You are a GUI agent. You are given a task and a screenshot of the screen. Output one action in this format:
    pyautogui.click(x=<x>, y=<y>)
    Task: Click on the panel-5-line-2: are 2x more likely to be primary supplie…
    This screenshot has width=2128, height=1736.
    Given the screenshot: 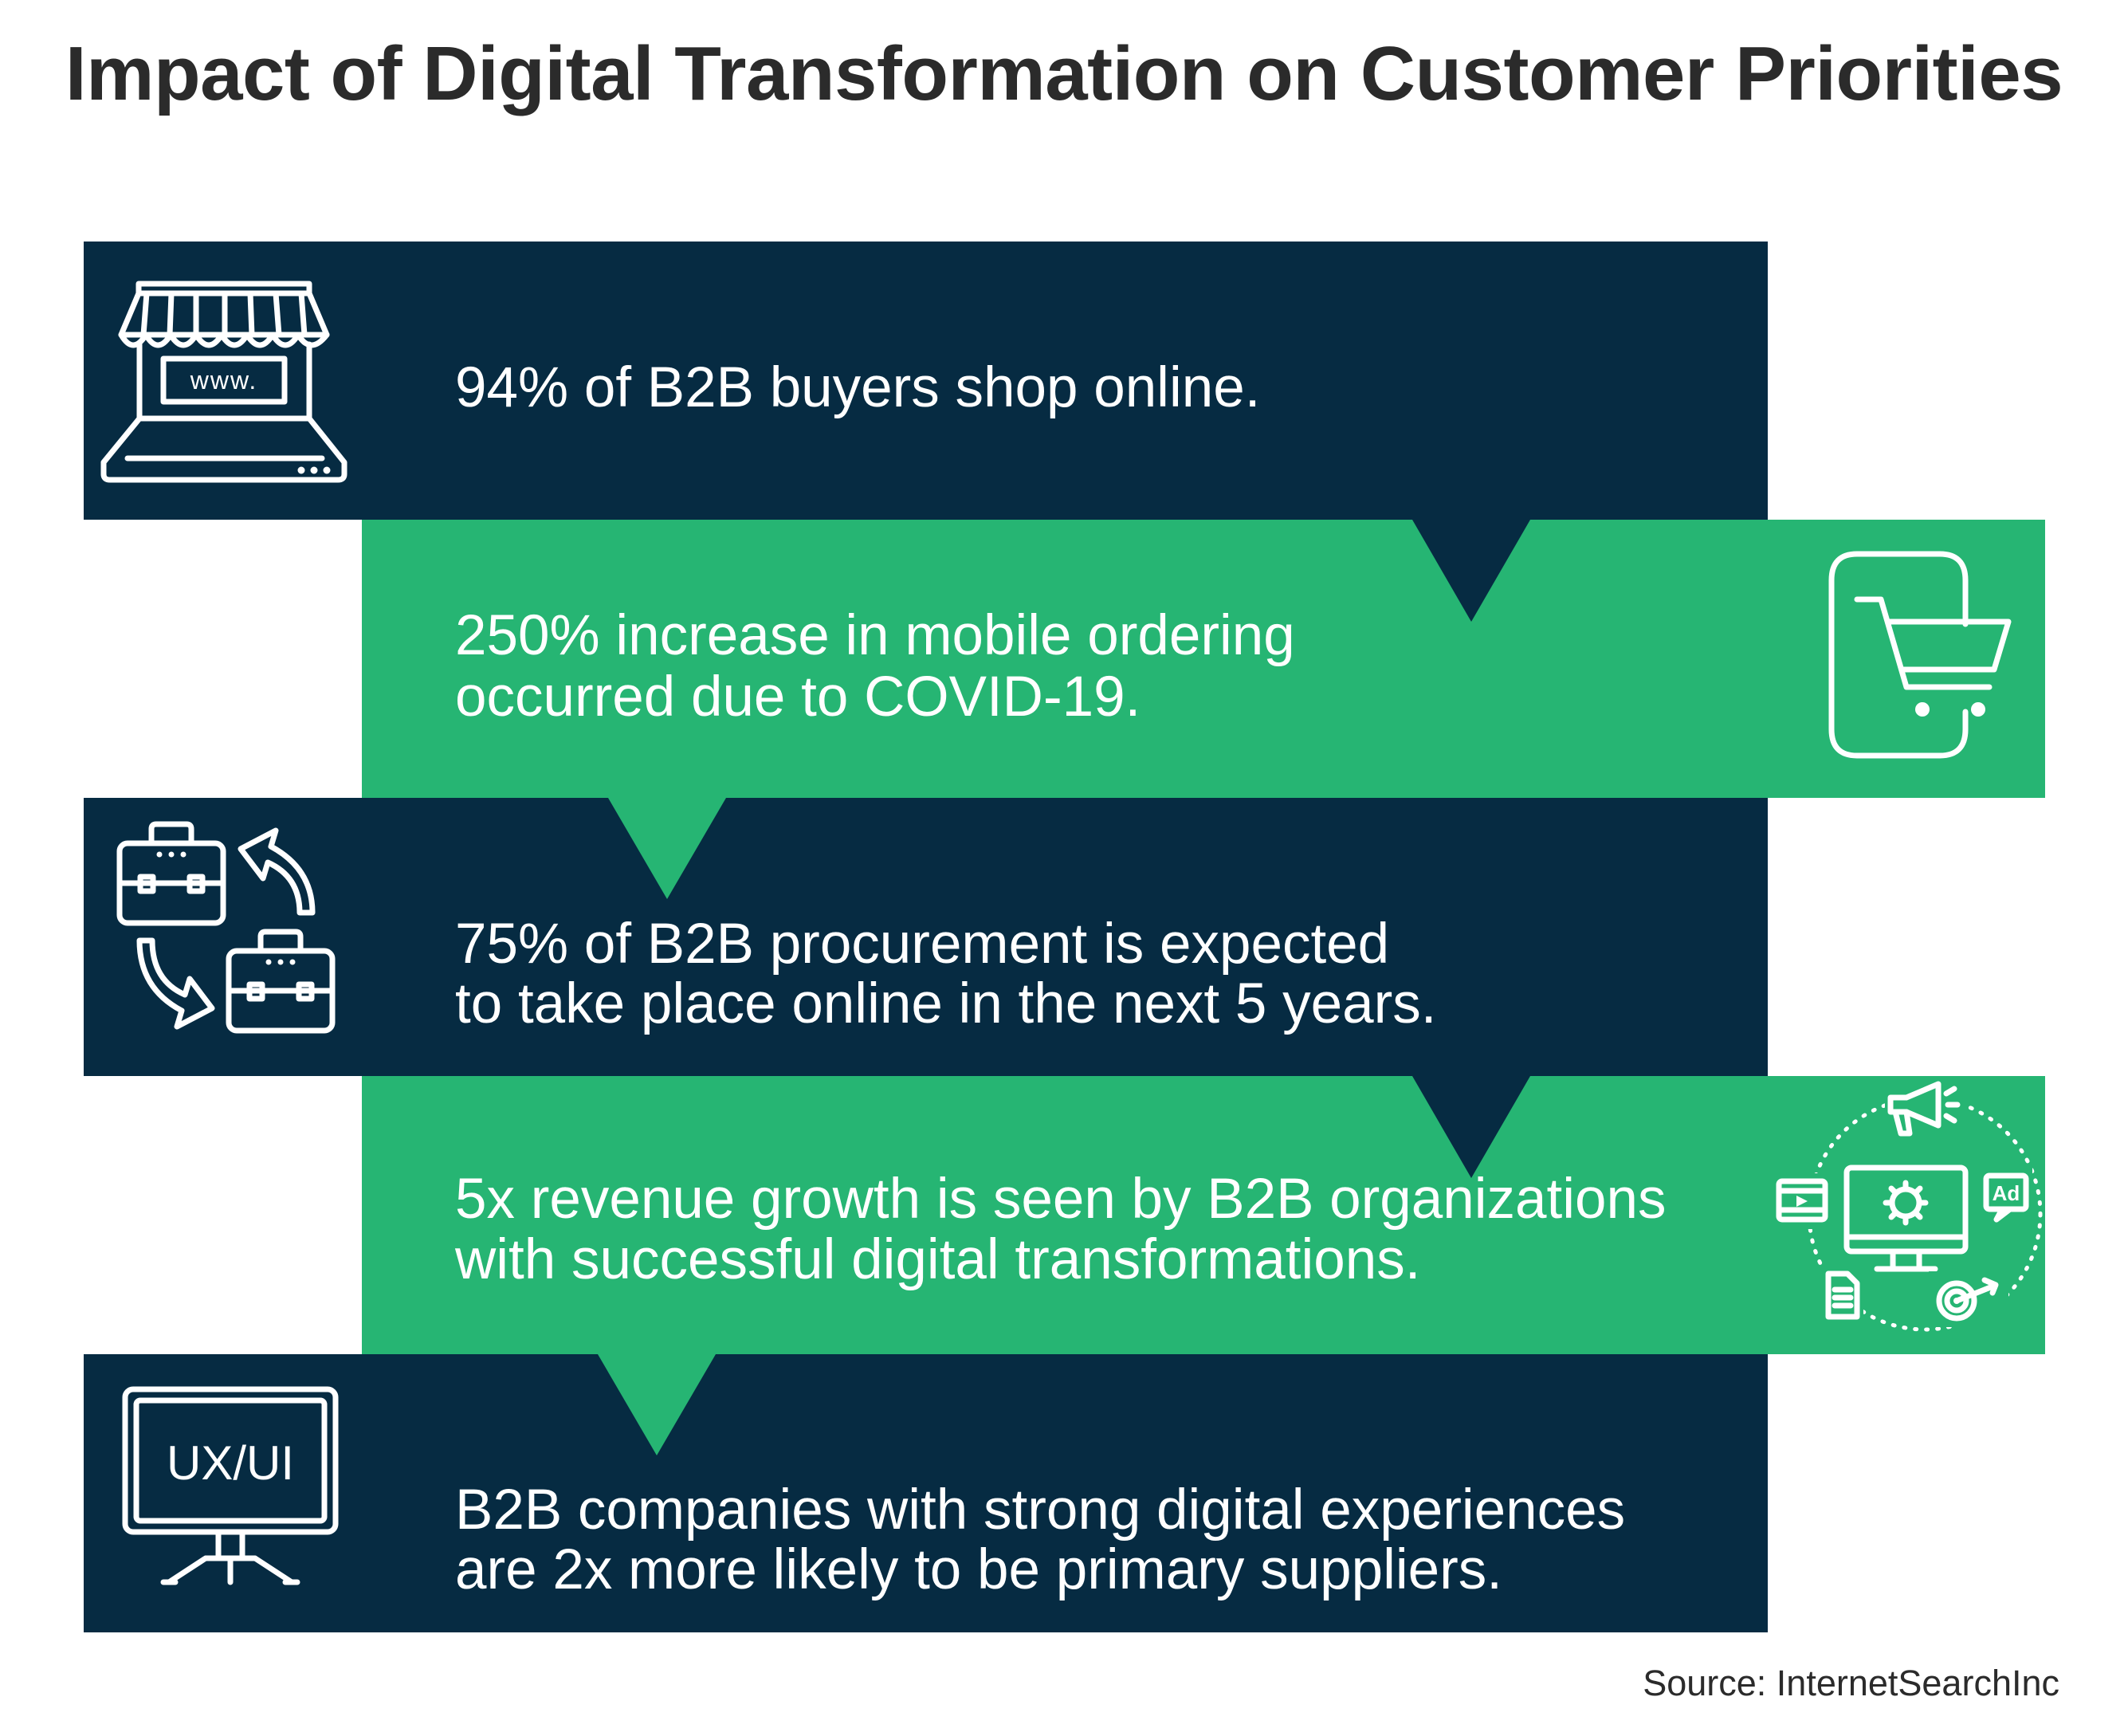 What is the action you would take?
    pyautogui.click(x=978, y=1569)
    